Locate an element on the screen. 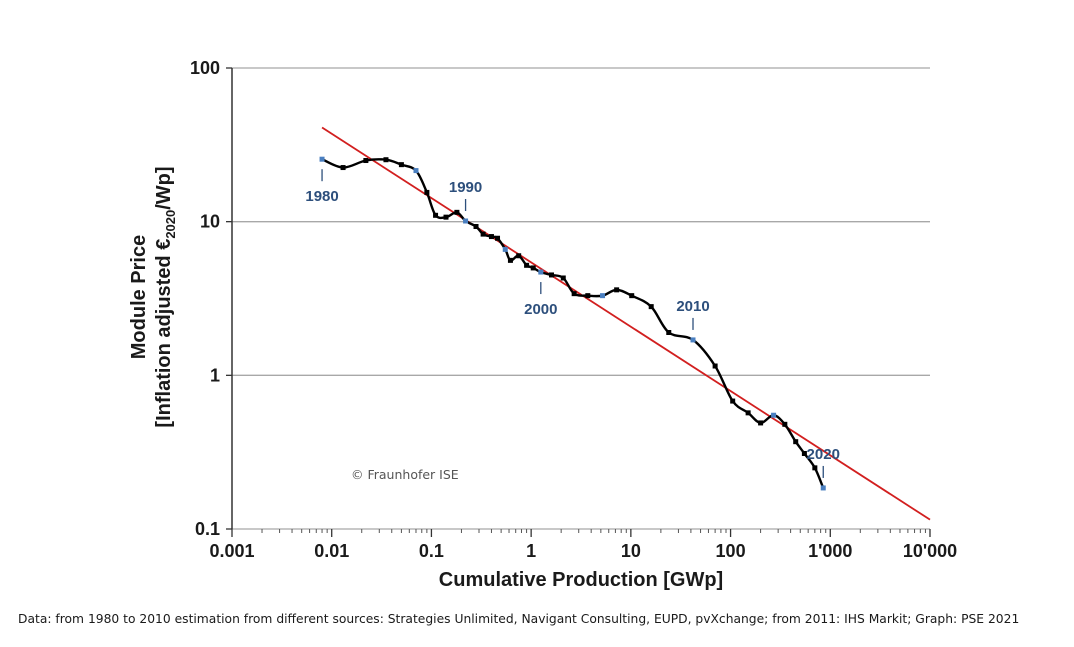 This screenshot has height=647, width=1074. y-axis-title-prefix: [Inflation adjusted € is located at coordinates (164, 333).